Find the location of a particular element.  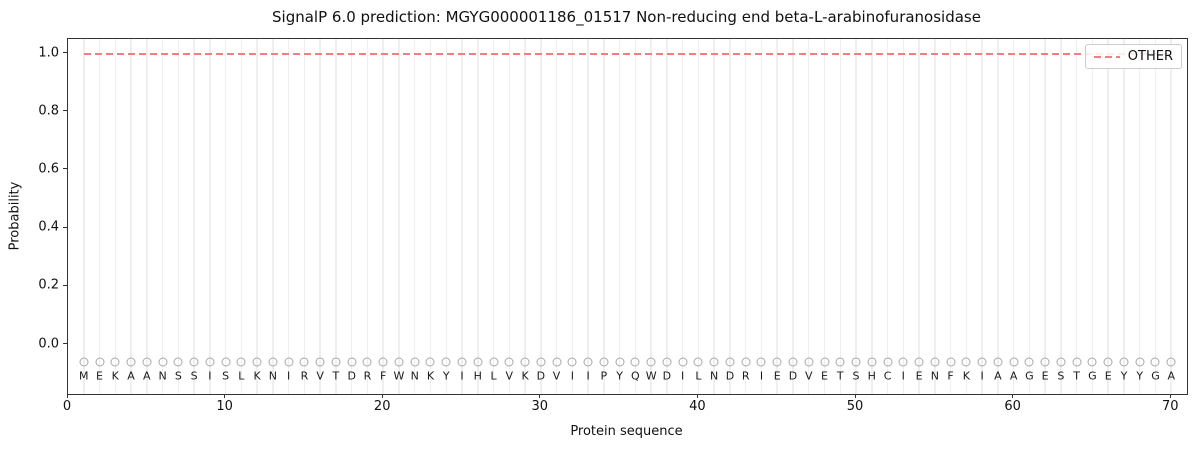

prediction-line-other is located at coordinates (627, 53).